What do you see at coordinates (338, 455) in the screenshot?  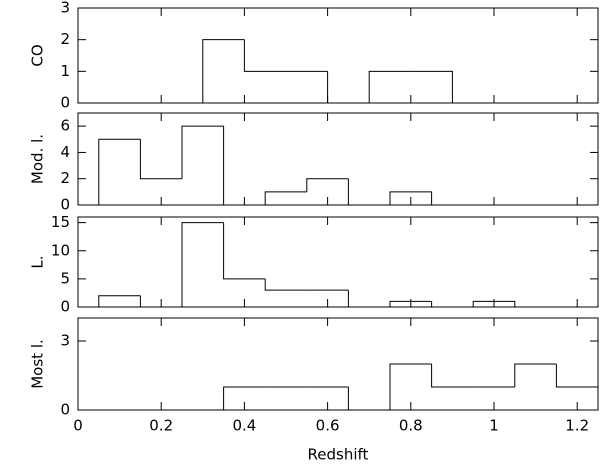 I see `x-axis-label: Redshift` at bounding box center [338, 455].